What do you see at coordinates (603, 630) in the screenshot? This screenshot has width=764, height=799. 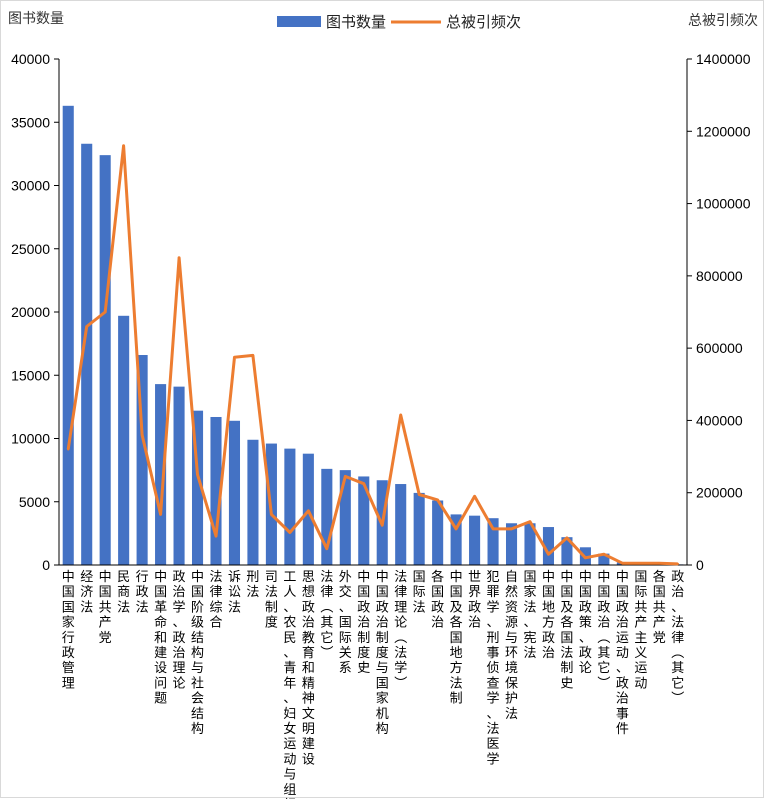 I see `category-label: 中国政治︵其它︶` at bounding box center [603, 630].